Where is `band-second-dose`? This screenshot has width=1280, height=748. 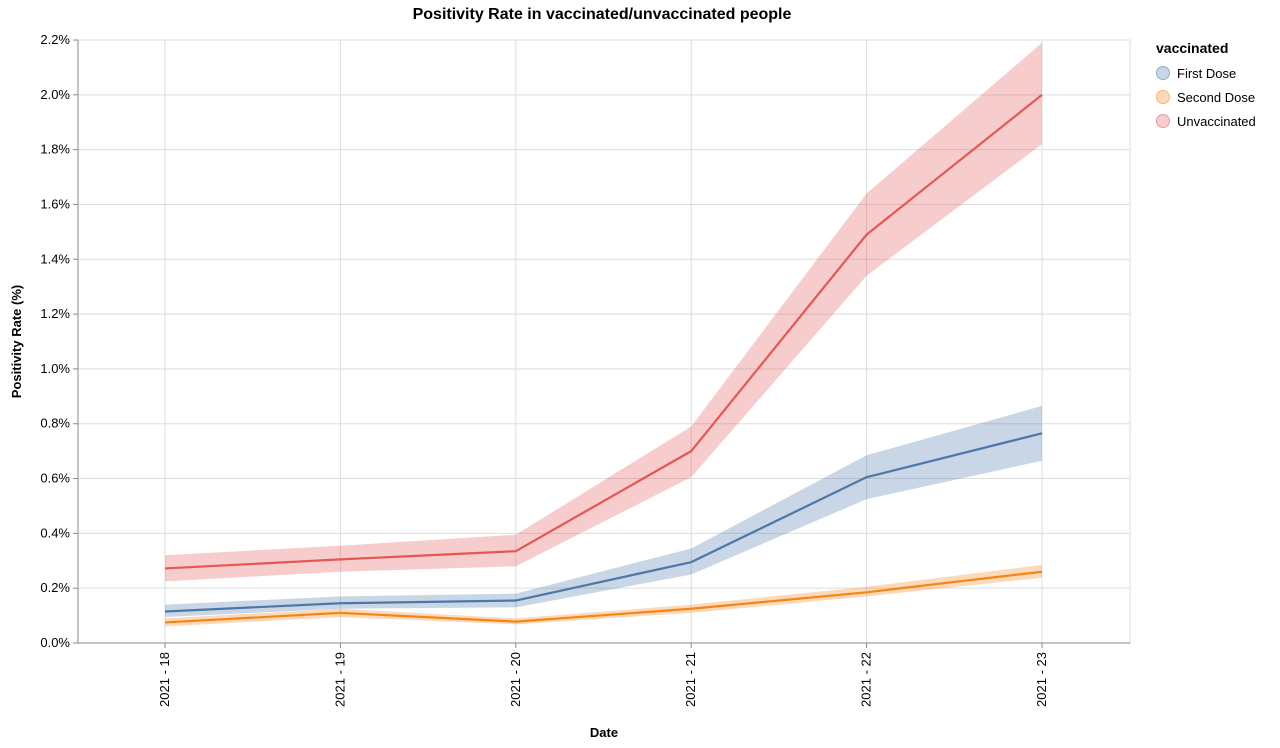 band-second-dose is located at coordinates (603, 595).